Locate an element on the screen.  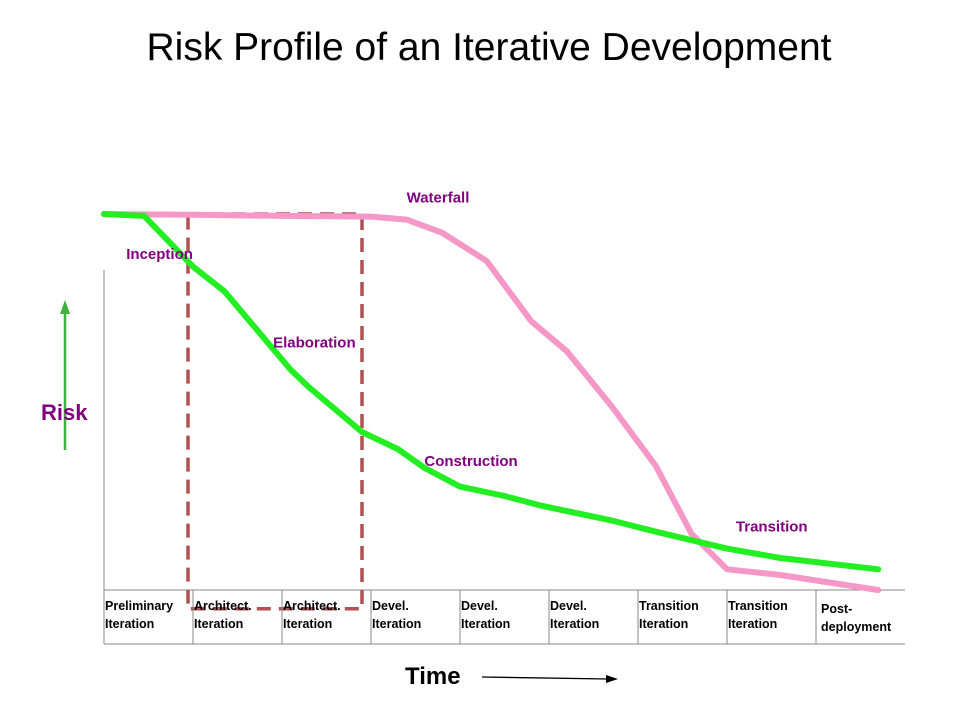
risk-arrow-head is located at coordinates (65, 307).